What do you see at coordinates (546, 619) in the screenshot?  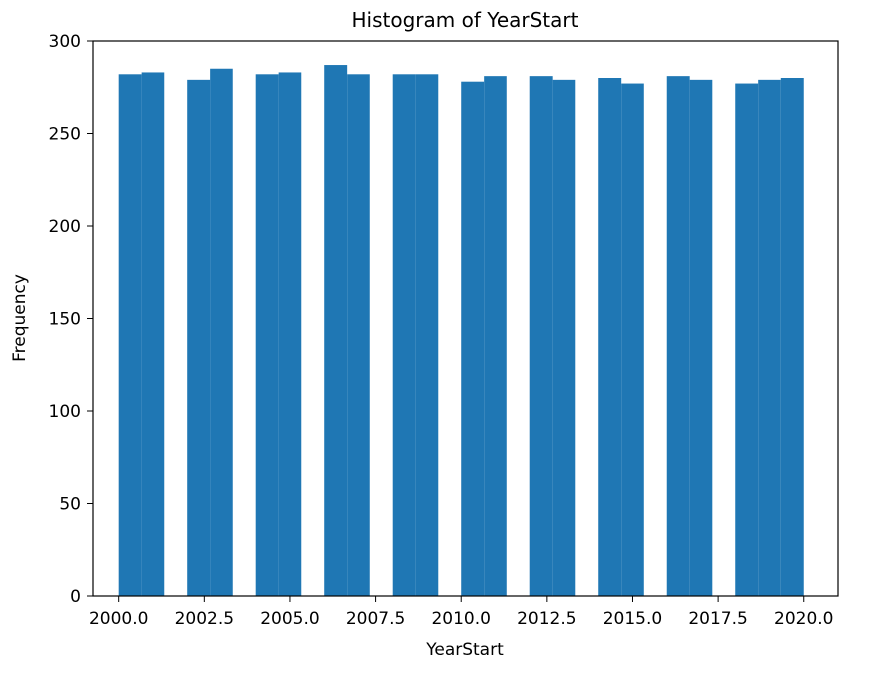 I see `x-tick-label: 2012.5` at bounding box center [546, 619].